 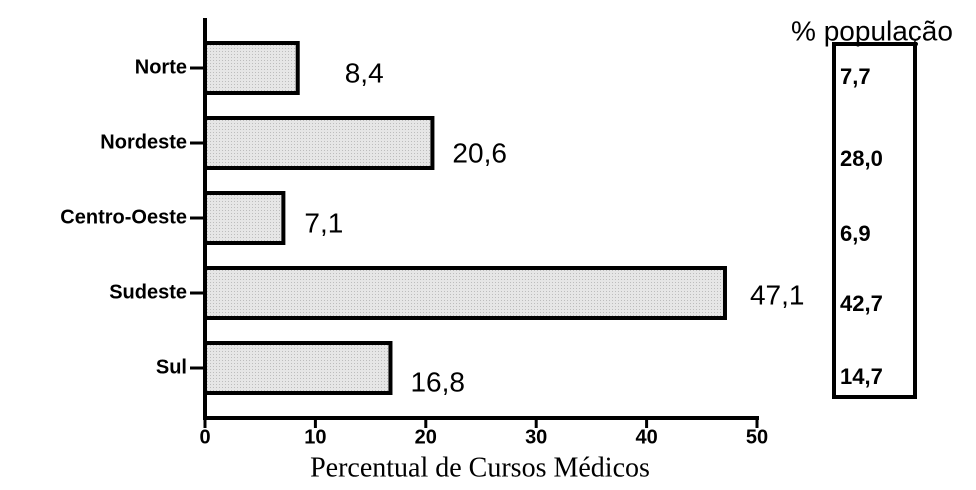 What do you see at coordinates (480, 467) in the screenshot?
I see `x-axis-label: Percentual de Cursos Médicos` at bounding box center [480, 467].